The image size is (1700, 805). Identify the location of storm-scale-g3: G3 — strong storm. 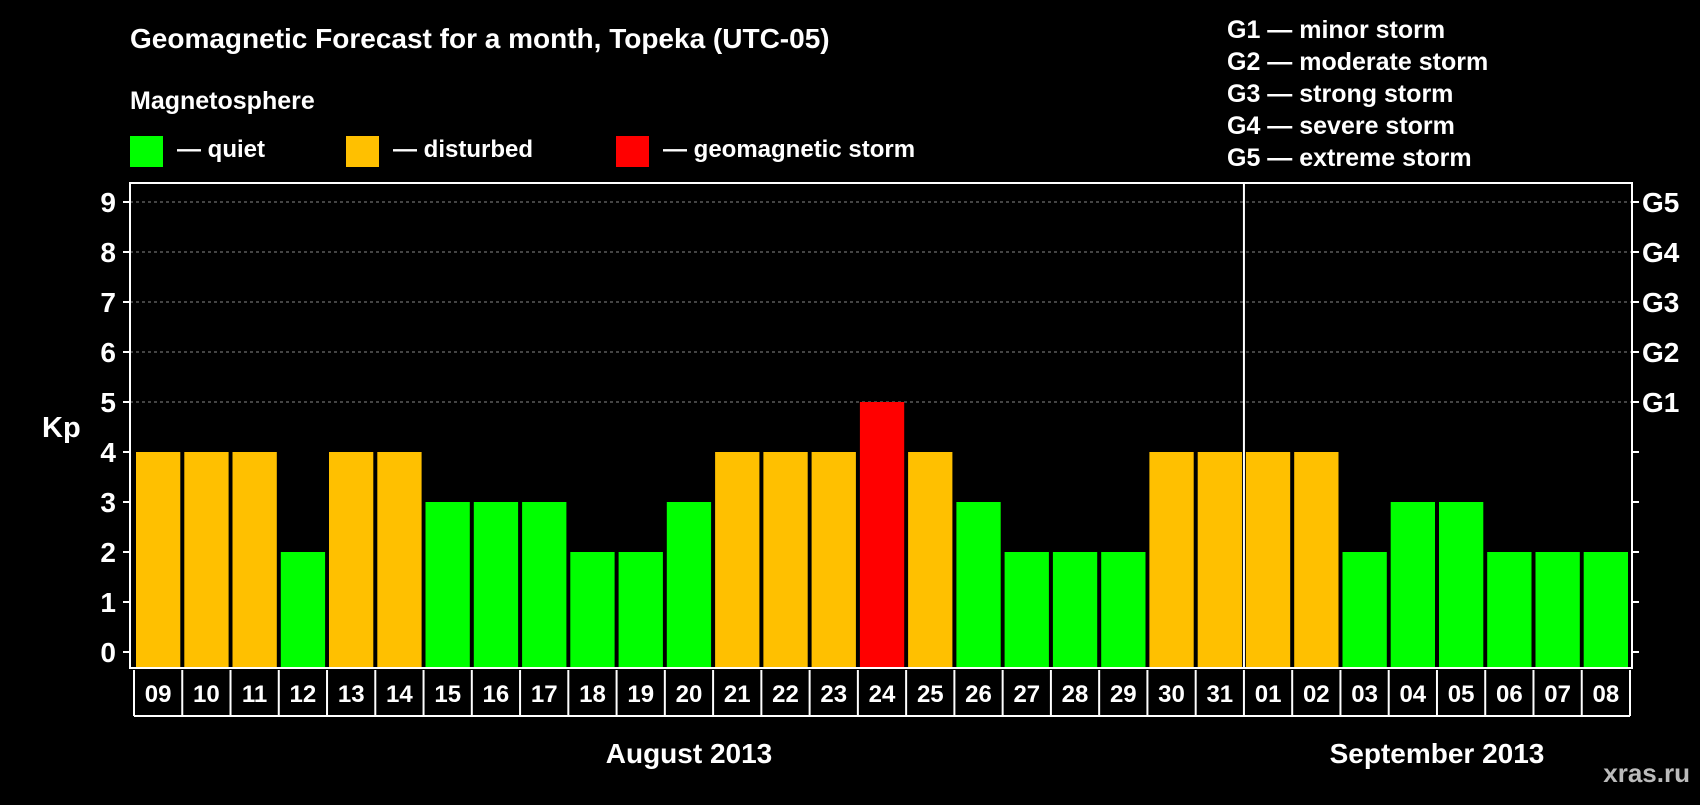
(1340, 94).